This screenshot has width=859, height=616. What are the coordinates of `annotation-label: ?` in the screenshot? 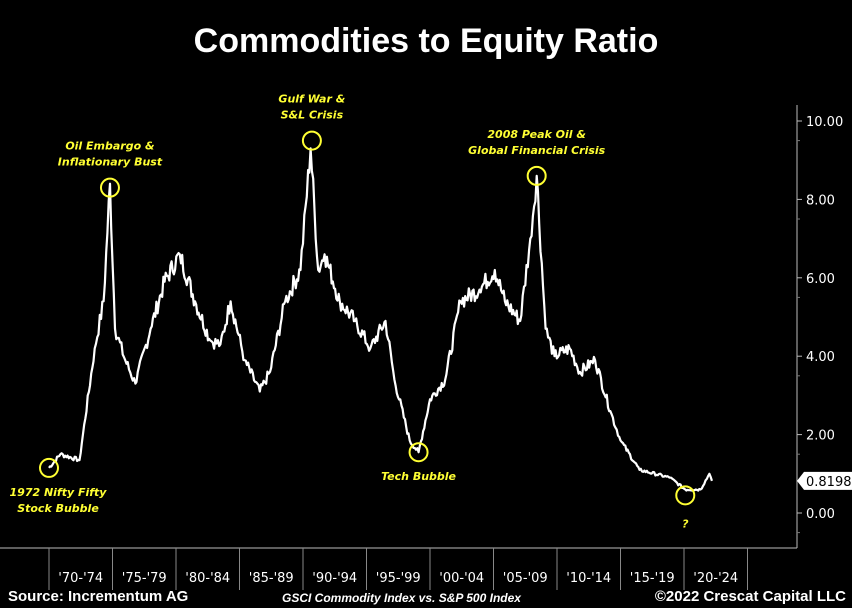 It's located at (685, 523).